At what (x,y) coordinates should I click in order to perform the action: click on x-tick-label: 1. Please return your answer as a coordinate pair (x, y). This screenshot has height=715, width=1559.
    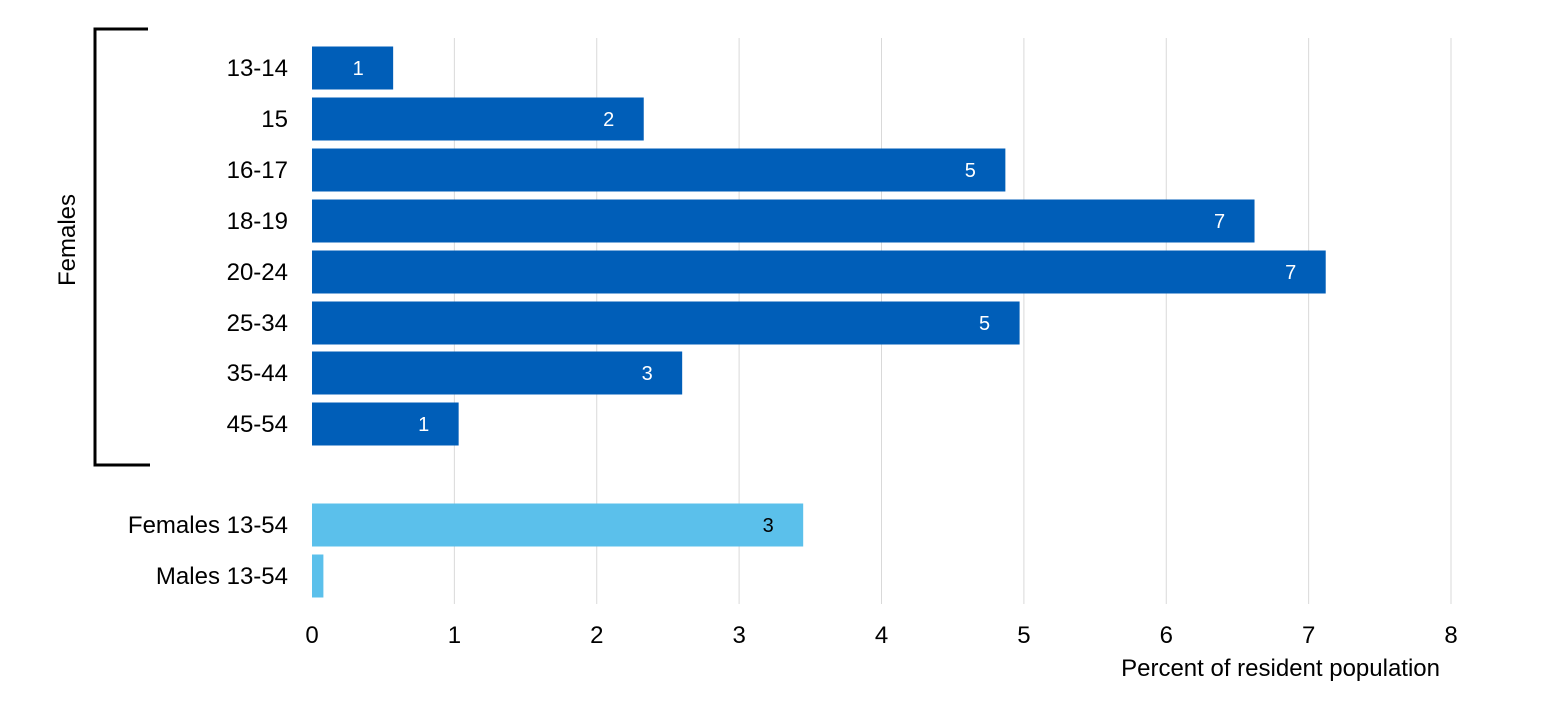
    Looking at the image, I should click on (454, 635).